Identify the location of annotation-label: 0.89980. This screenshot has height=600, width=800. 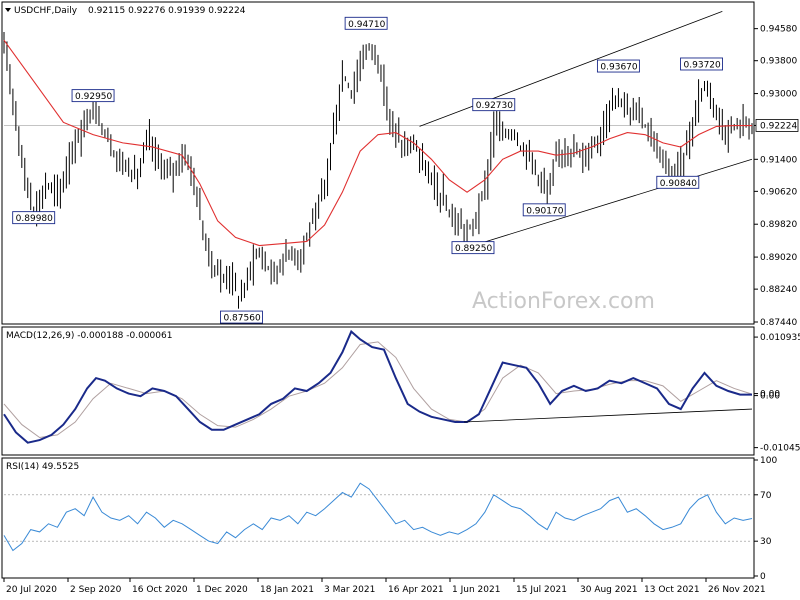
(34, 219).